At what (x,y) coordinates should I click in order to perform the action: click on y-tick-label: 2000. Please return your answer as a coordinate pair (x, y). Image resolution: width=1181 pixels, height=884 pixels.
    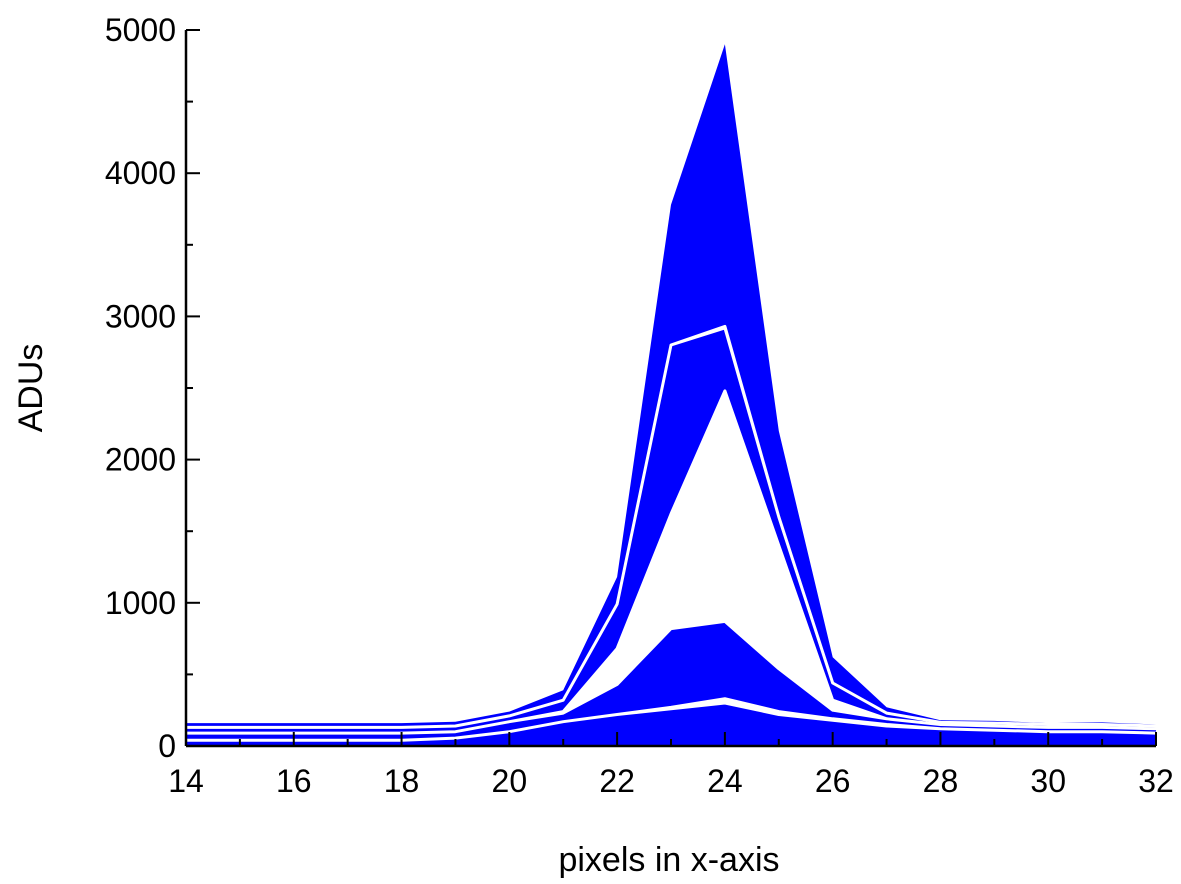
    Looking at the image, I should click on (140, 460).